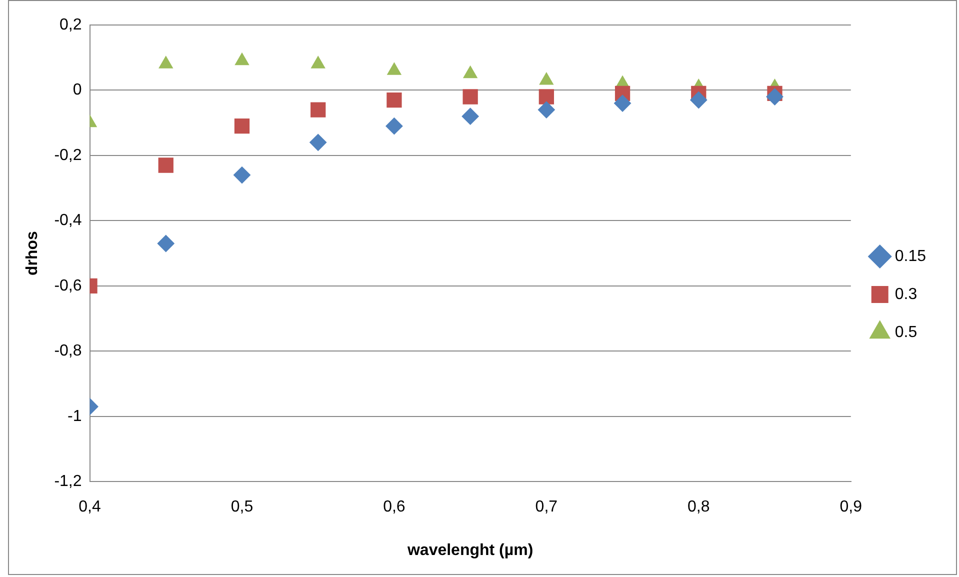 This screenshot has height=577, width=959. Describe the element at coordinates (71, 25) in the screenshot. I see `y-tick-label: 0,2` at that location.